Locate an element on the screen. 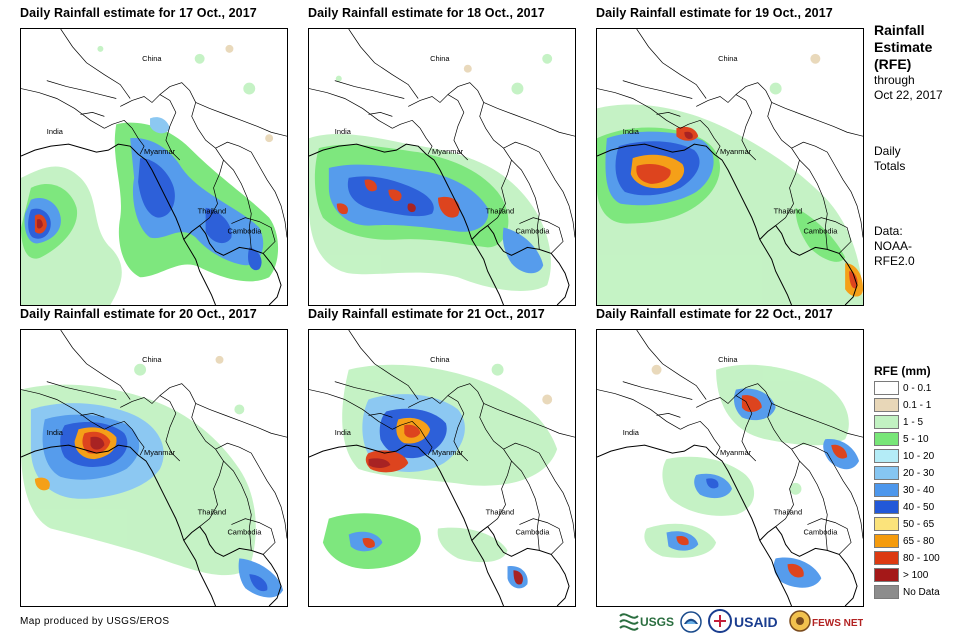  legend-item: 10 - 20 is located at coordinates (920, 456).